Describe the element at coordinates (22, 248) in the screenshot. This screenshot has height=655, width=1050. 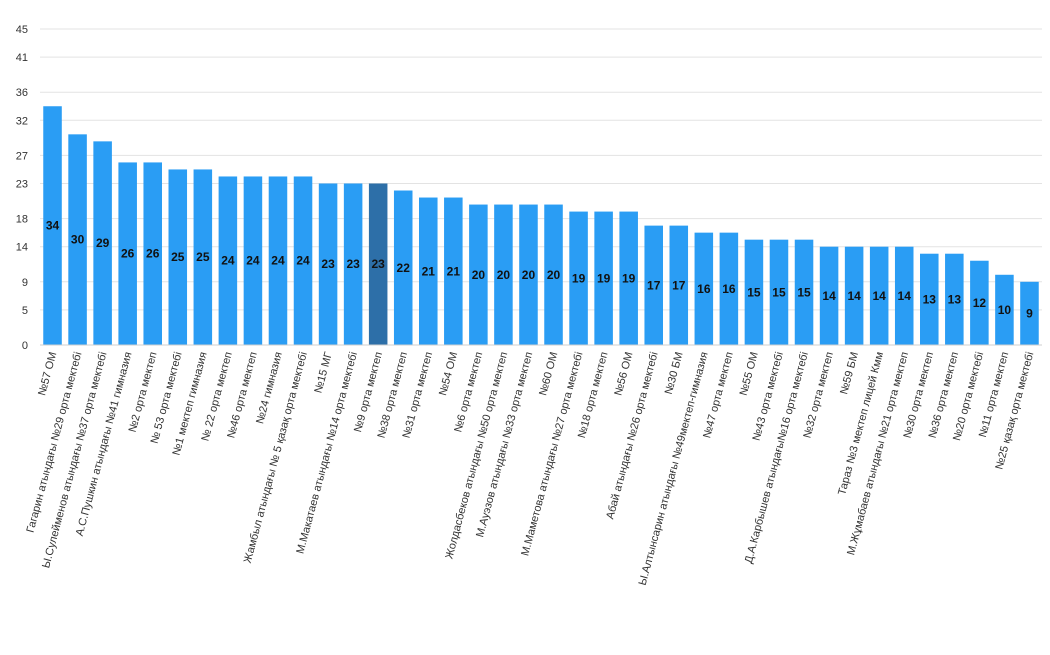
I see `y-tick-label: 14` at that location.